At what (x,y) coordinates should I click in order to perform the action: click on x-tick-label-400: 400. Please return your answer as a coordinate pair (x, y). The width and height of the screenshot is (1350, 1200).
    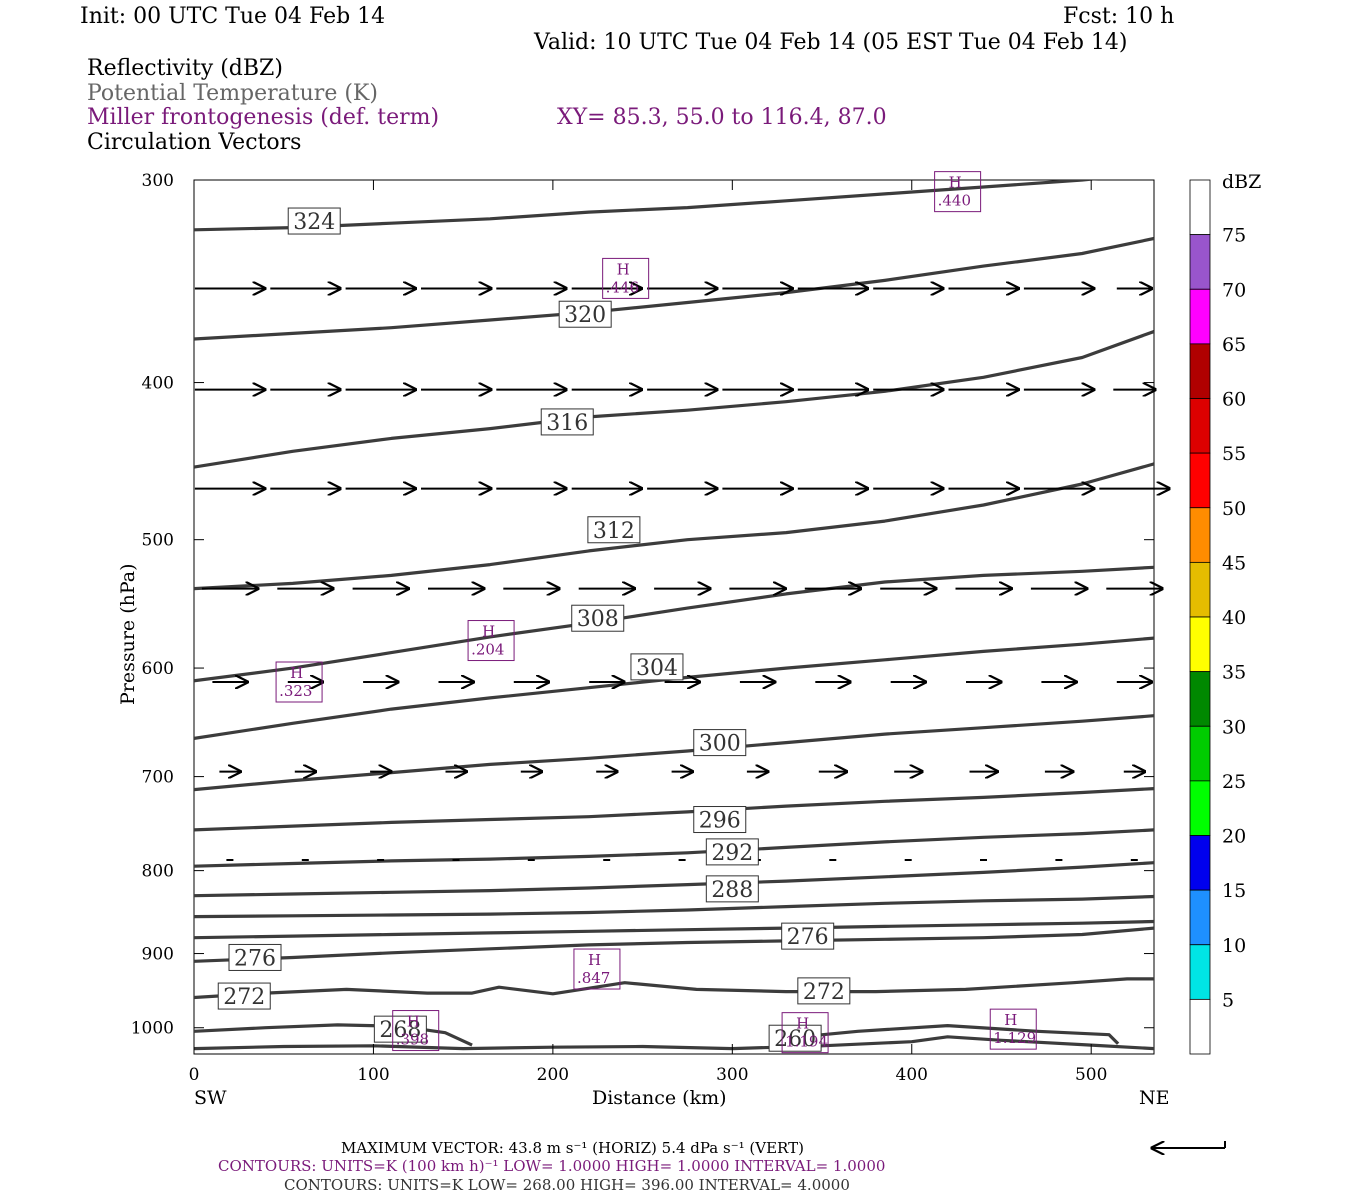
    Looking at the image, I should click on (912, 1075).